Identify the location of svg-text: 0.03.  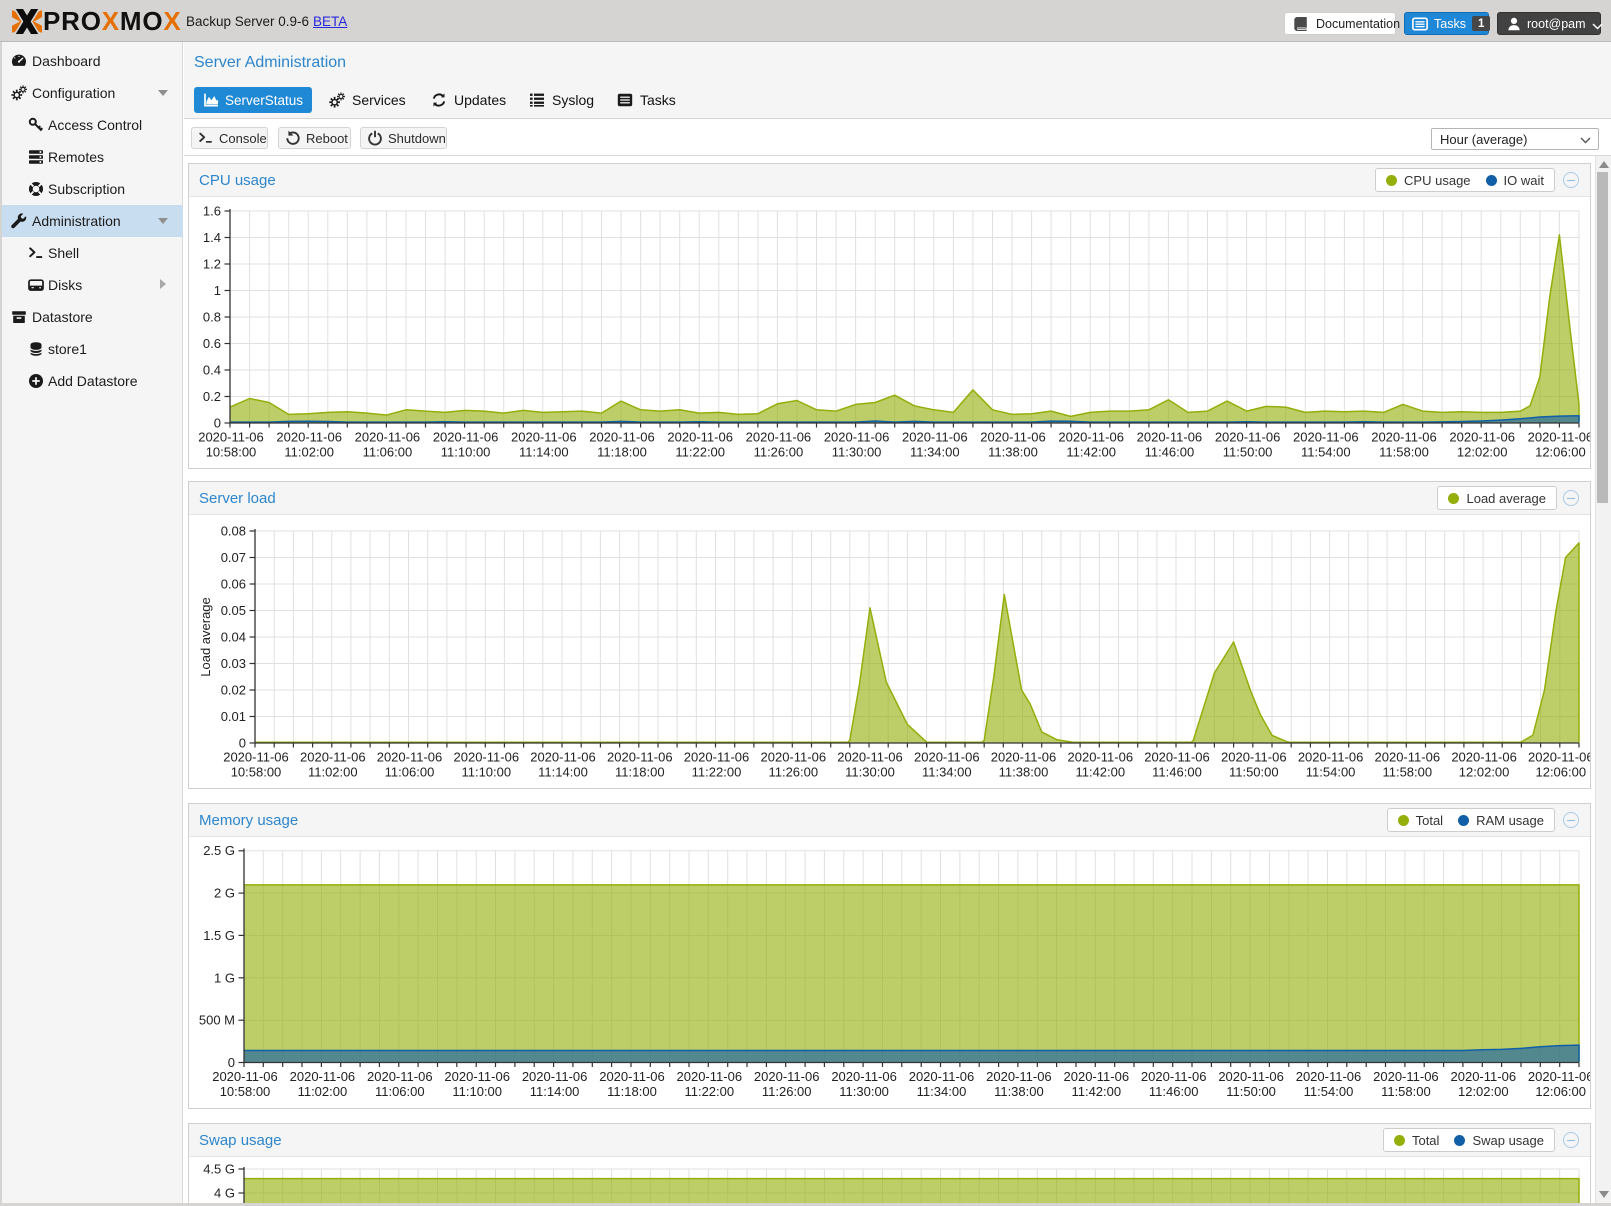
(233, 663).